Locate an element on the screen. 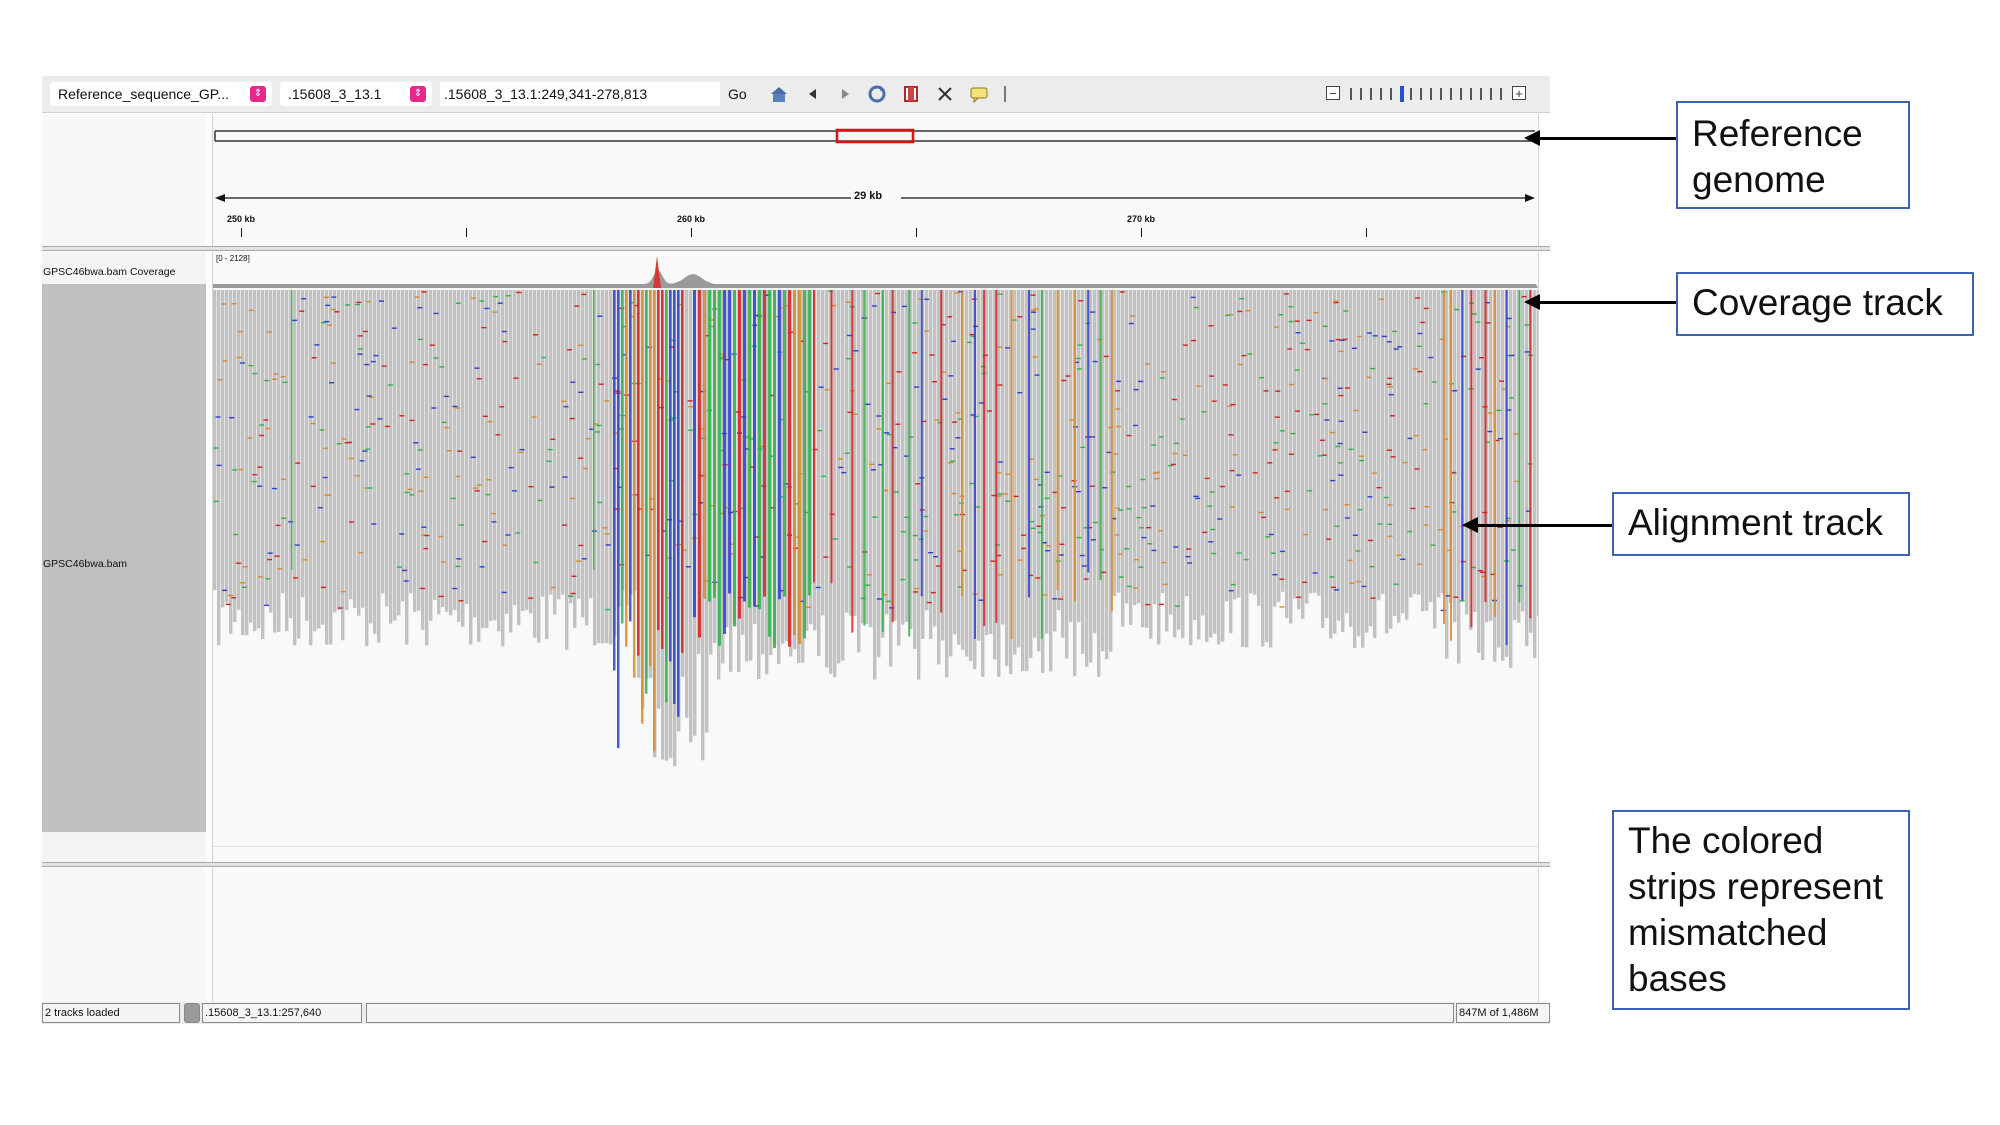 The width and height of the screenshot is (2000, 1125). forward-icon is located at coordinates (845, 94).